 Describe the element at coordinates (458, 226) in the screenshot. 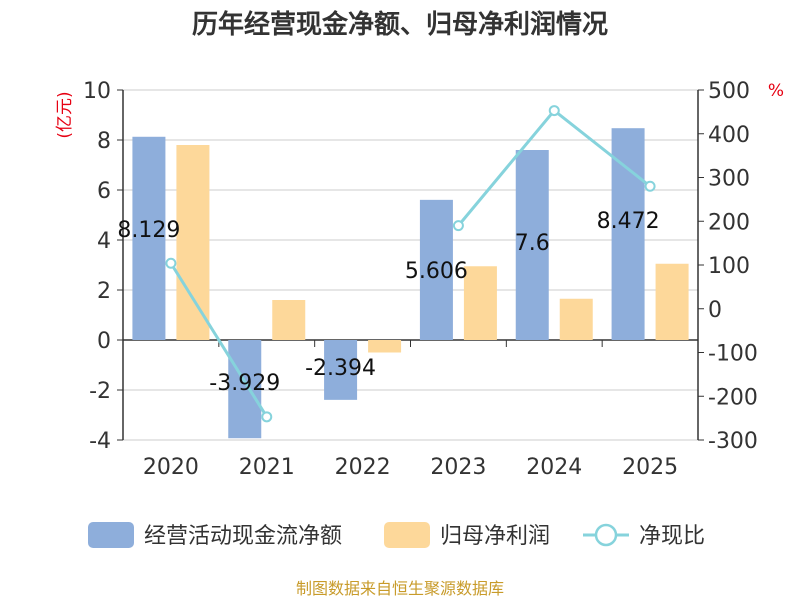

I see `point-净现比-2023` at that location.